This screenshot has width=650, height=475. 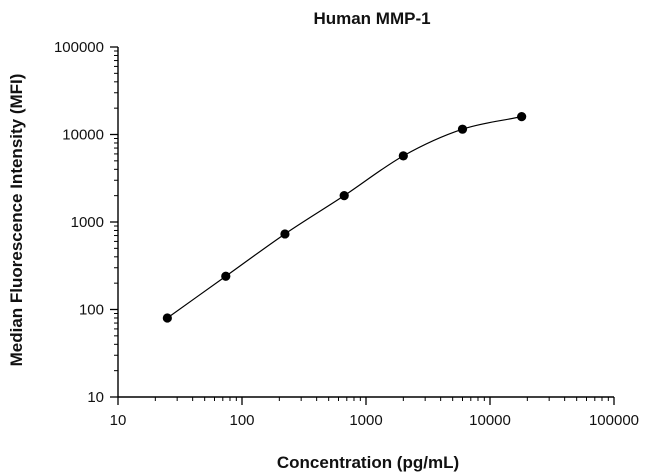 I want to click on x-axis-label: Concentration (pg/mL), so click(x=368, y=462).